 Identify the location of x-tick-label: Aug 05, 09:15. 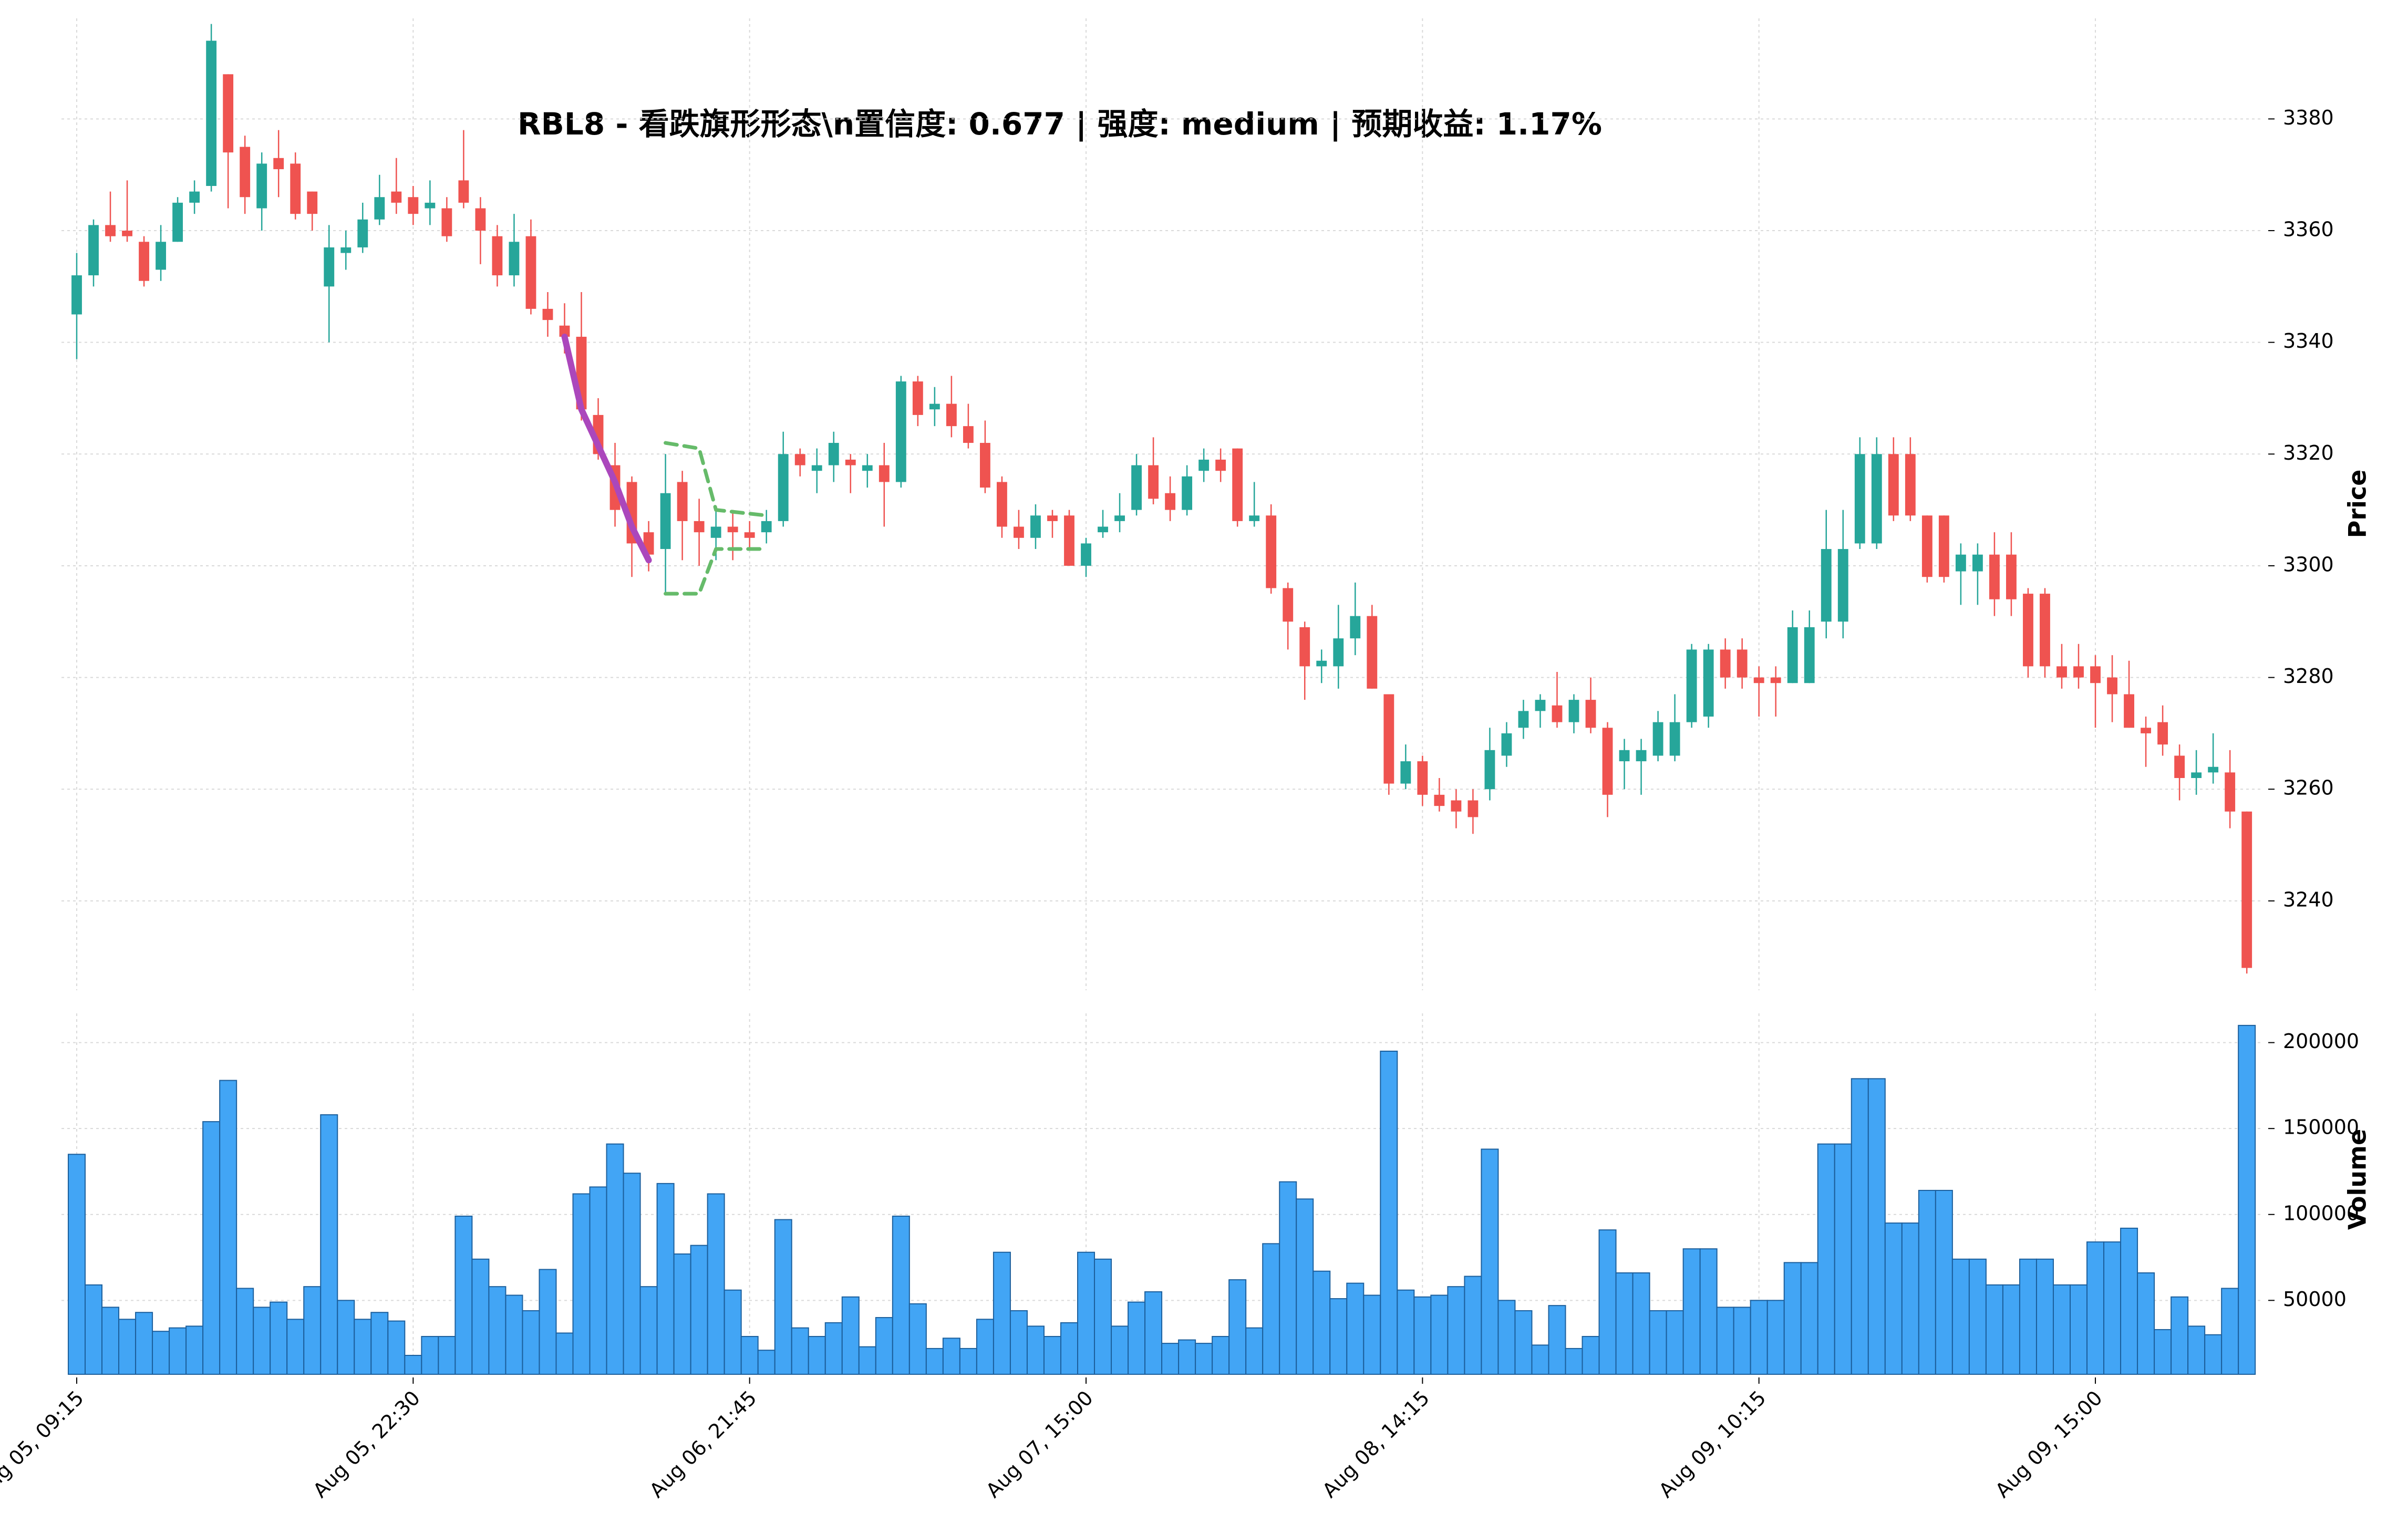
(44, 1444).